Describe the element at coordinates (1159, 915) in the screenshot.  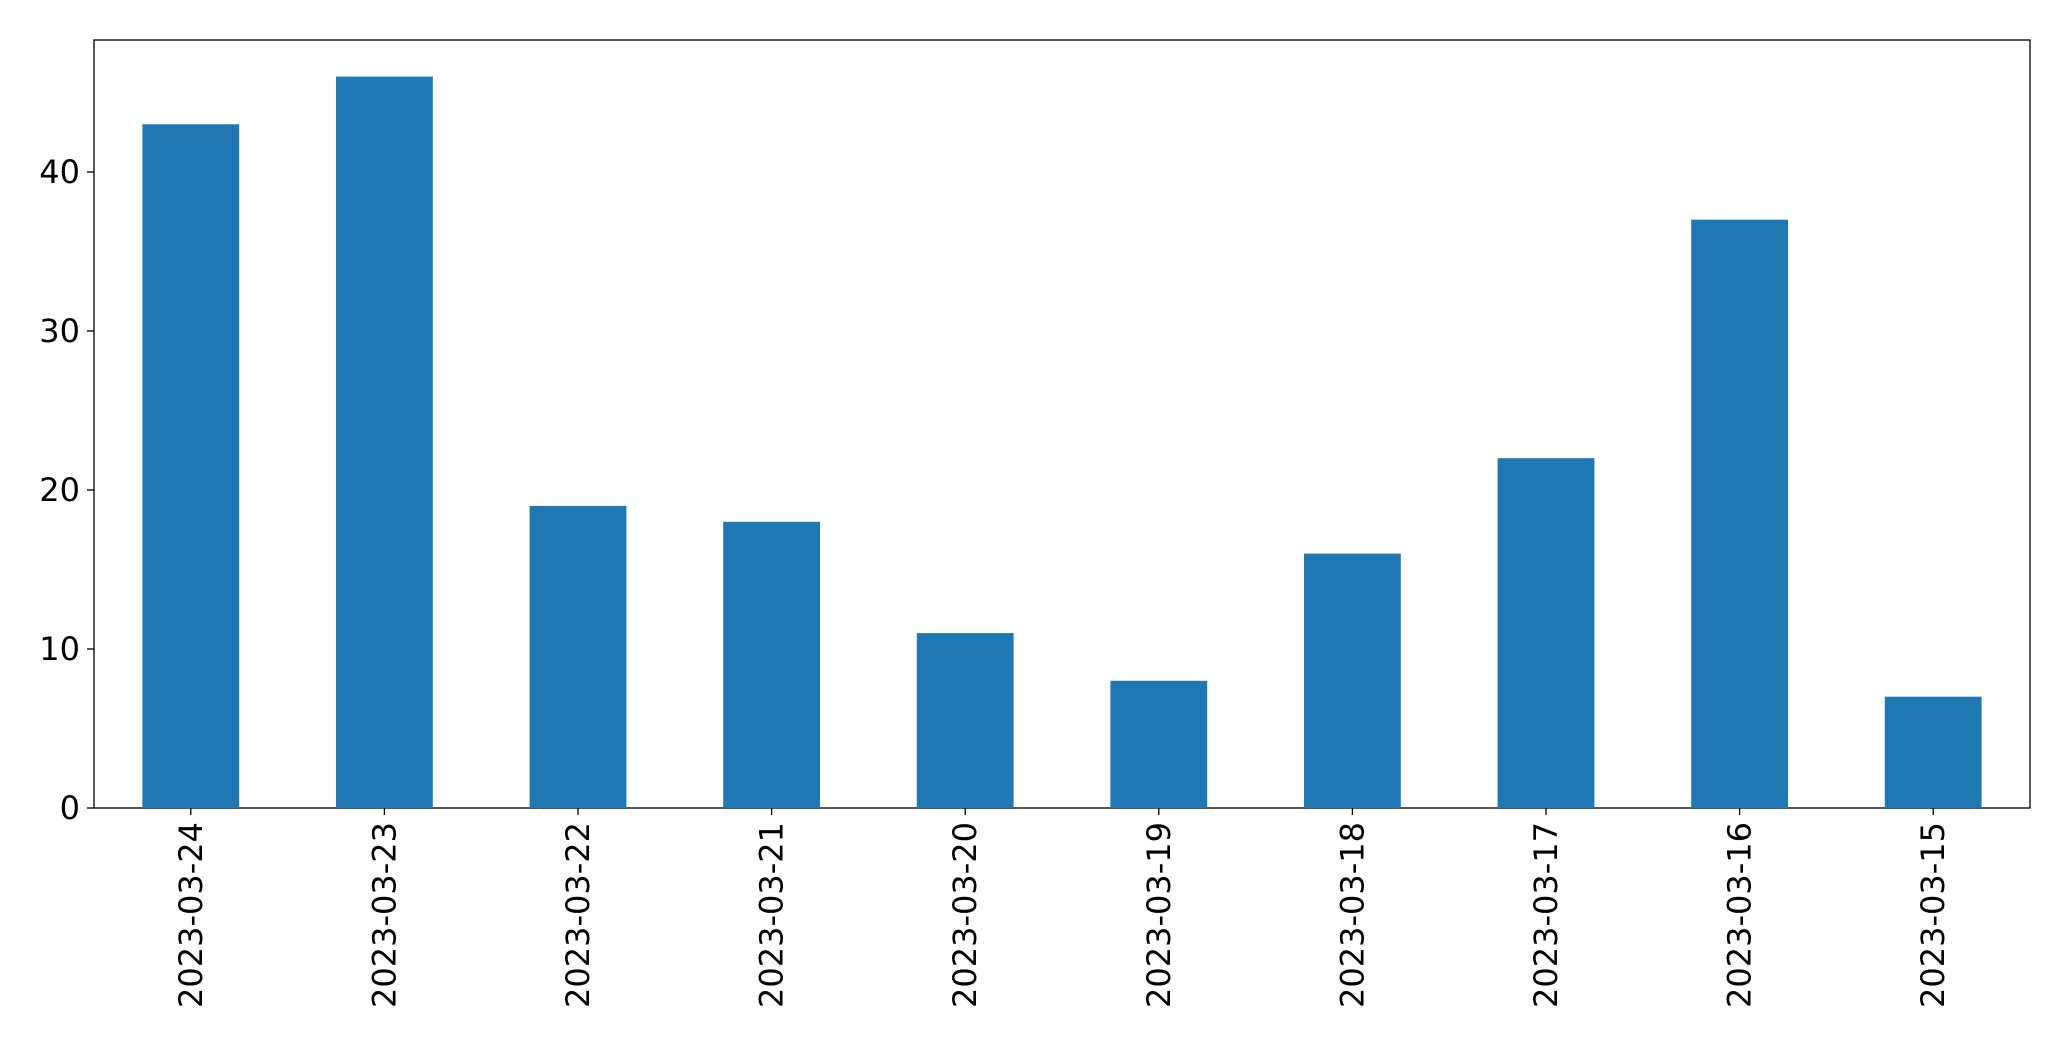
I see `x-tick-label: 2023-03-19` at that location.